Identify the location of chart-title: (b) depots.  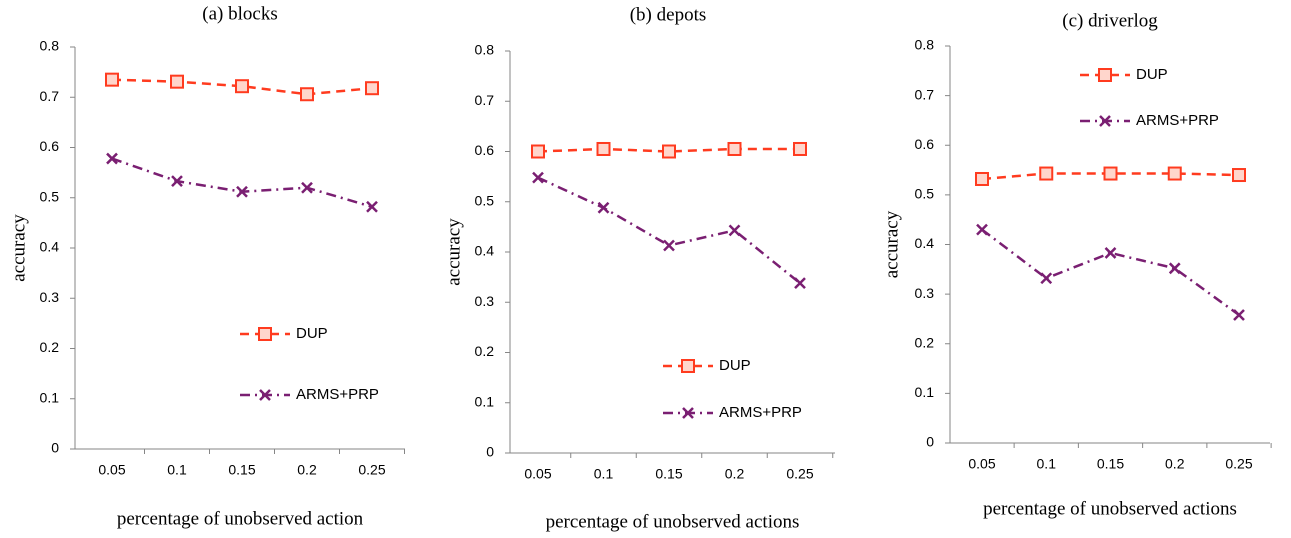
(668, 14).